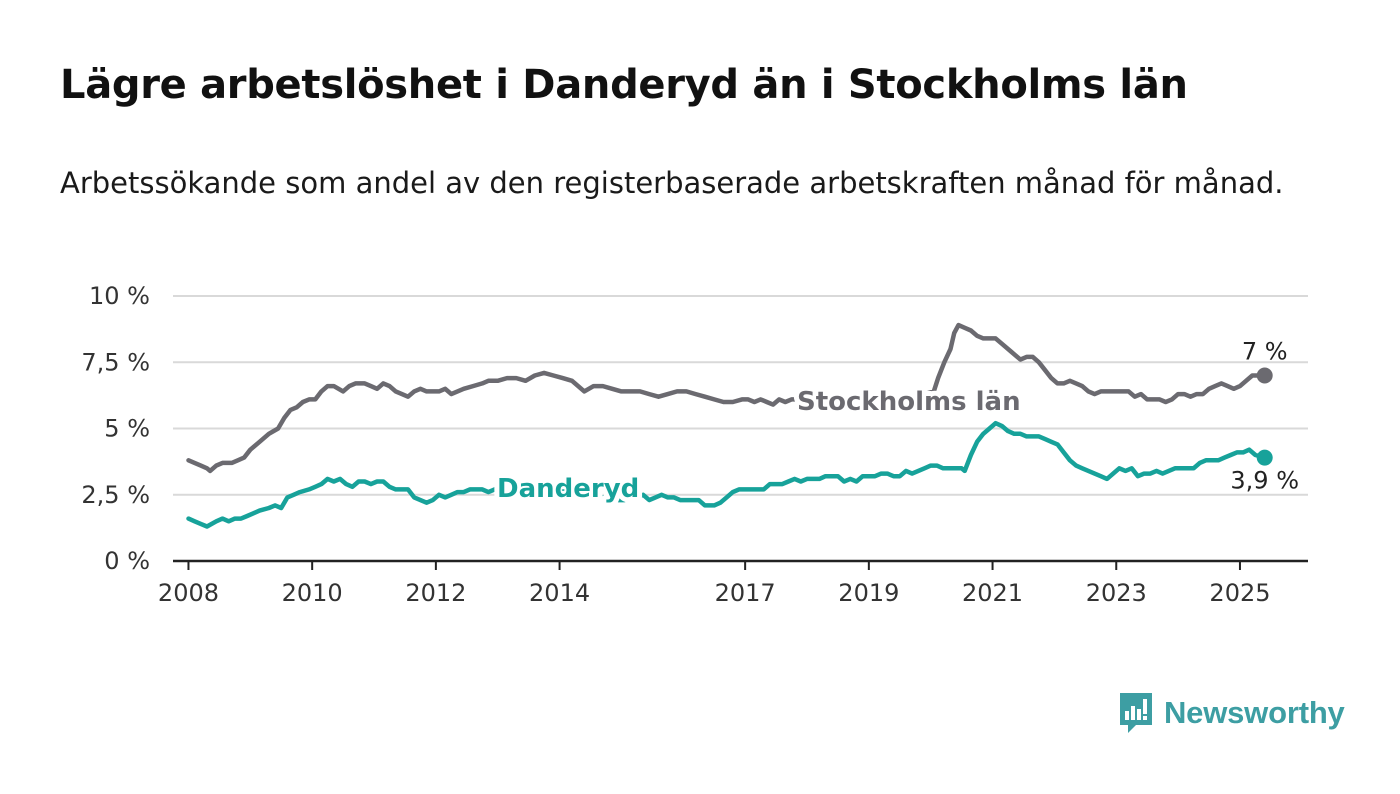 This screenshot has height=794, width=1400. What do you see at coordinates (868, 593) in the screenshot?
I see `x-tick-label: 2019` at bounding box center [868, 593].